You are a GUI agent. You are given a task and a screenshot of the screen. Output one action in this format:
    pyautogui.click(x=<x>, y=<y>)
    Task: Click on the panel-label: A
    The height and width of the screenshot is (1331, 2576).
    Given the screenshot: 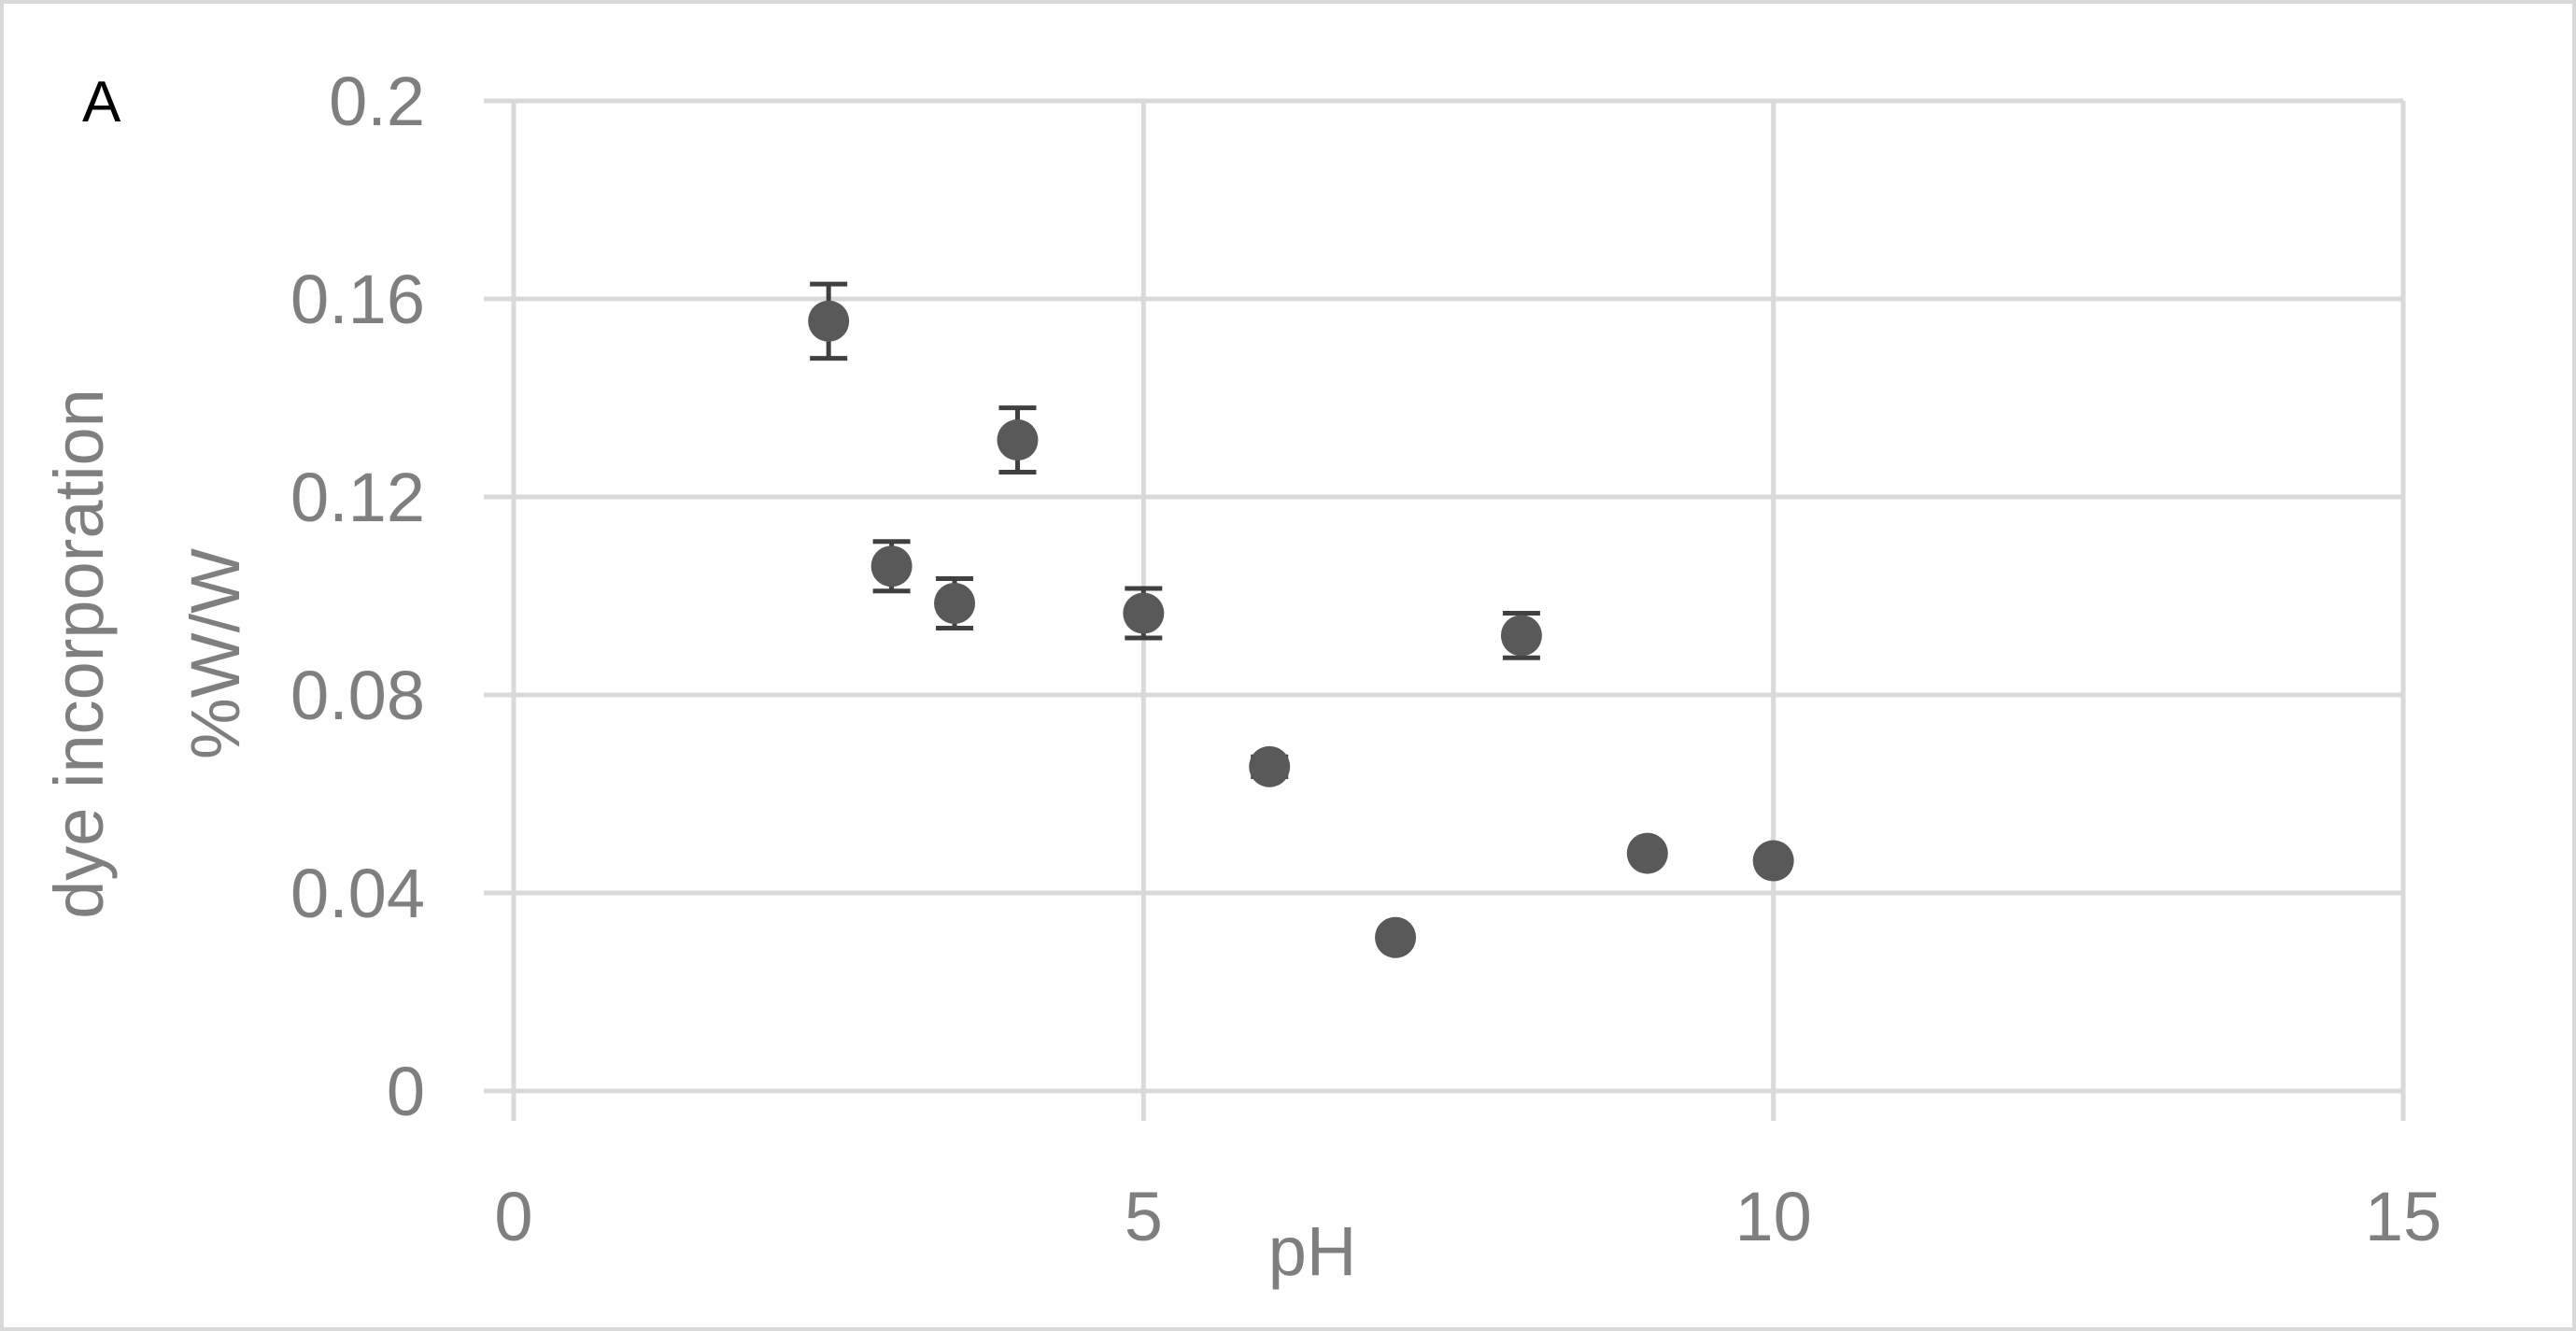 What is the action you would take?
    pyautogui.click(x=101, y=102)
    